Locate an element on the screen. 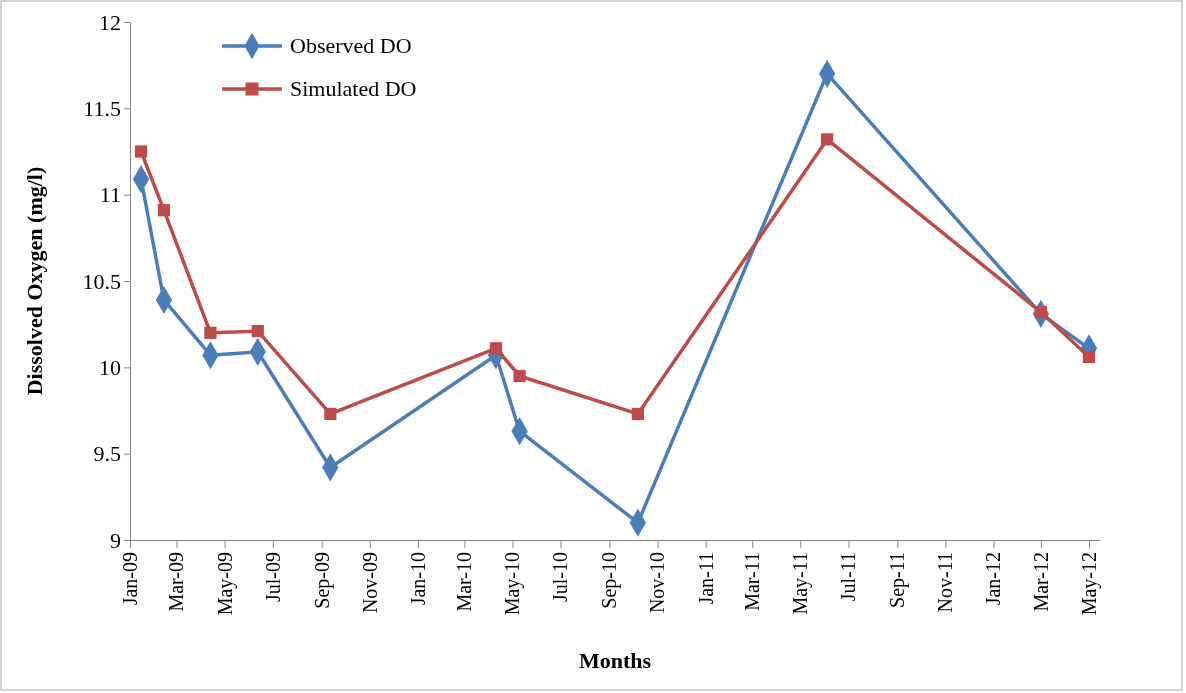  x-tick-label: Sep-10 is located at coordinates (610, 580).